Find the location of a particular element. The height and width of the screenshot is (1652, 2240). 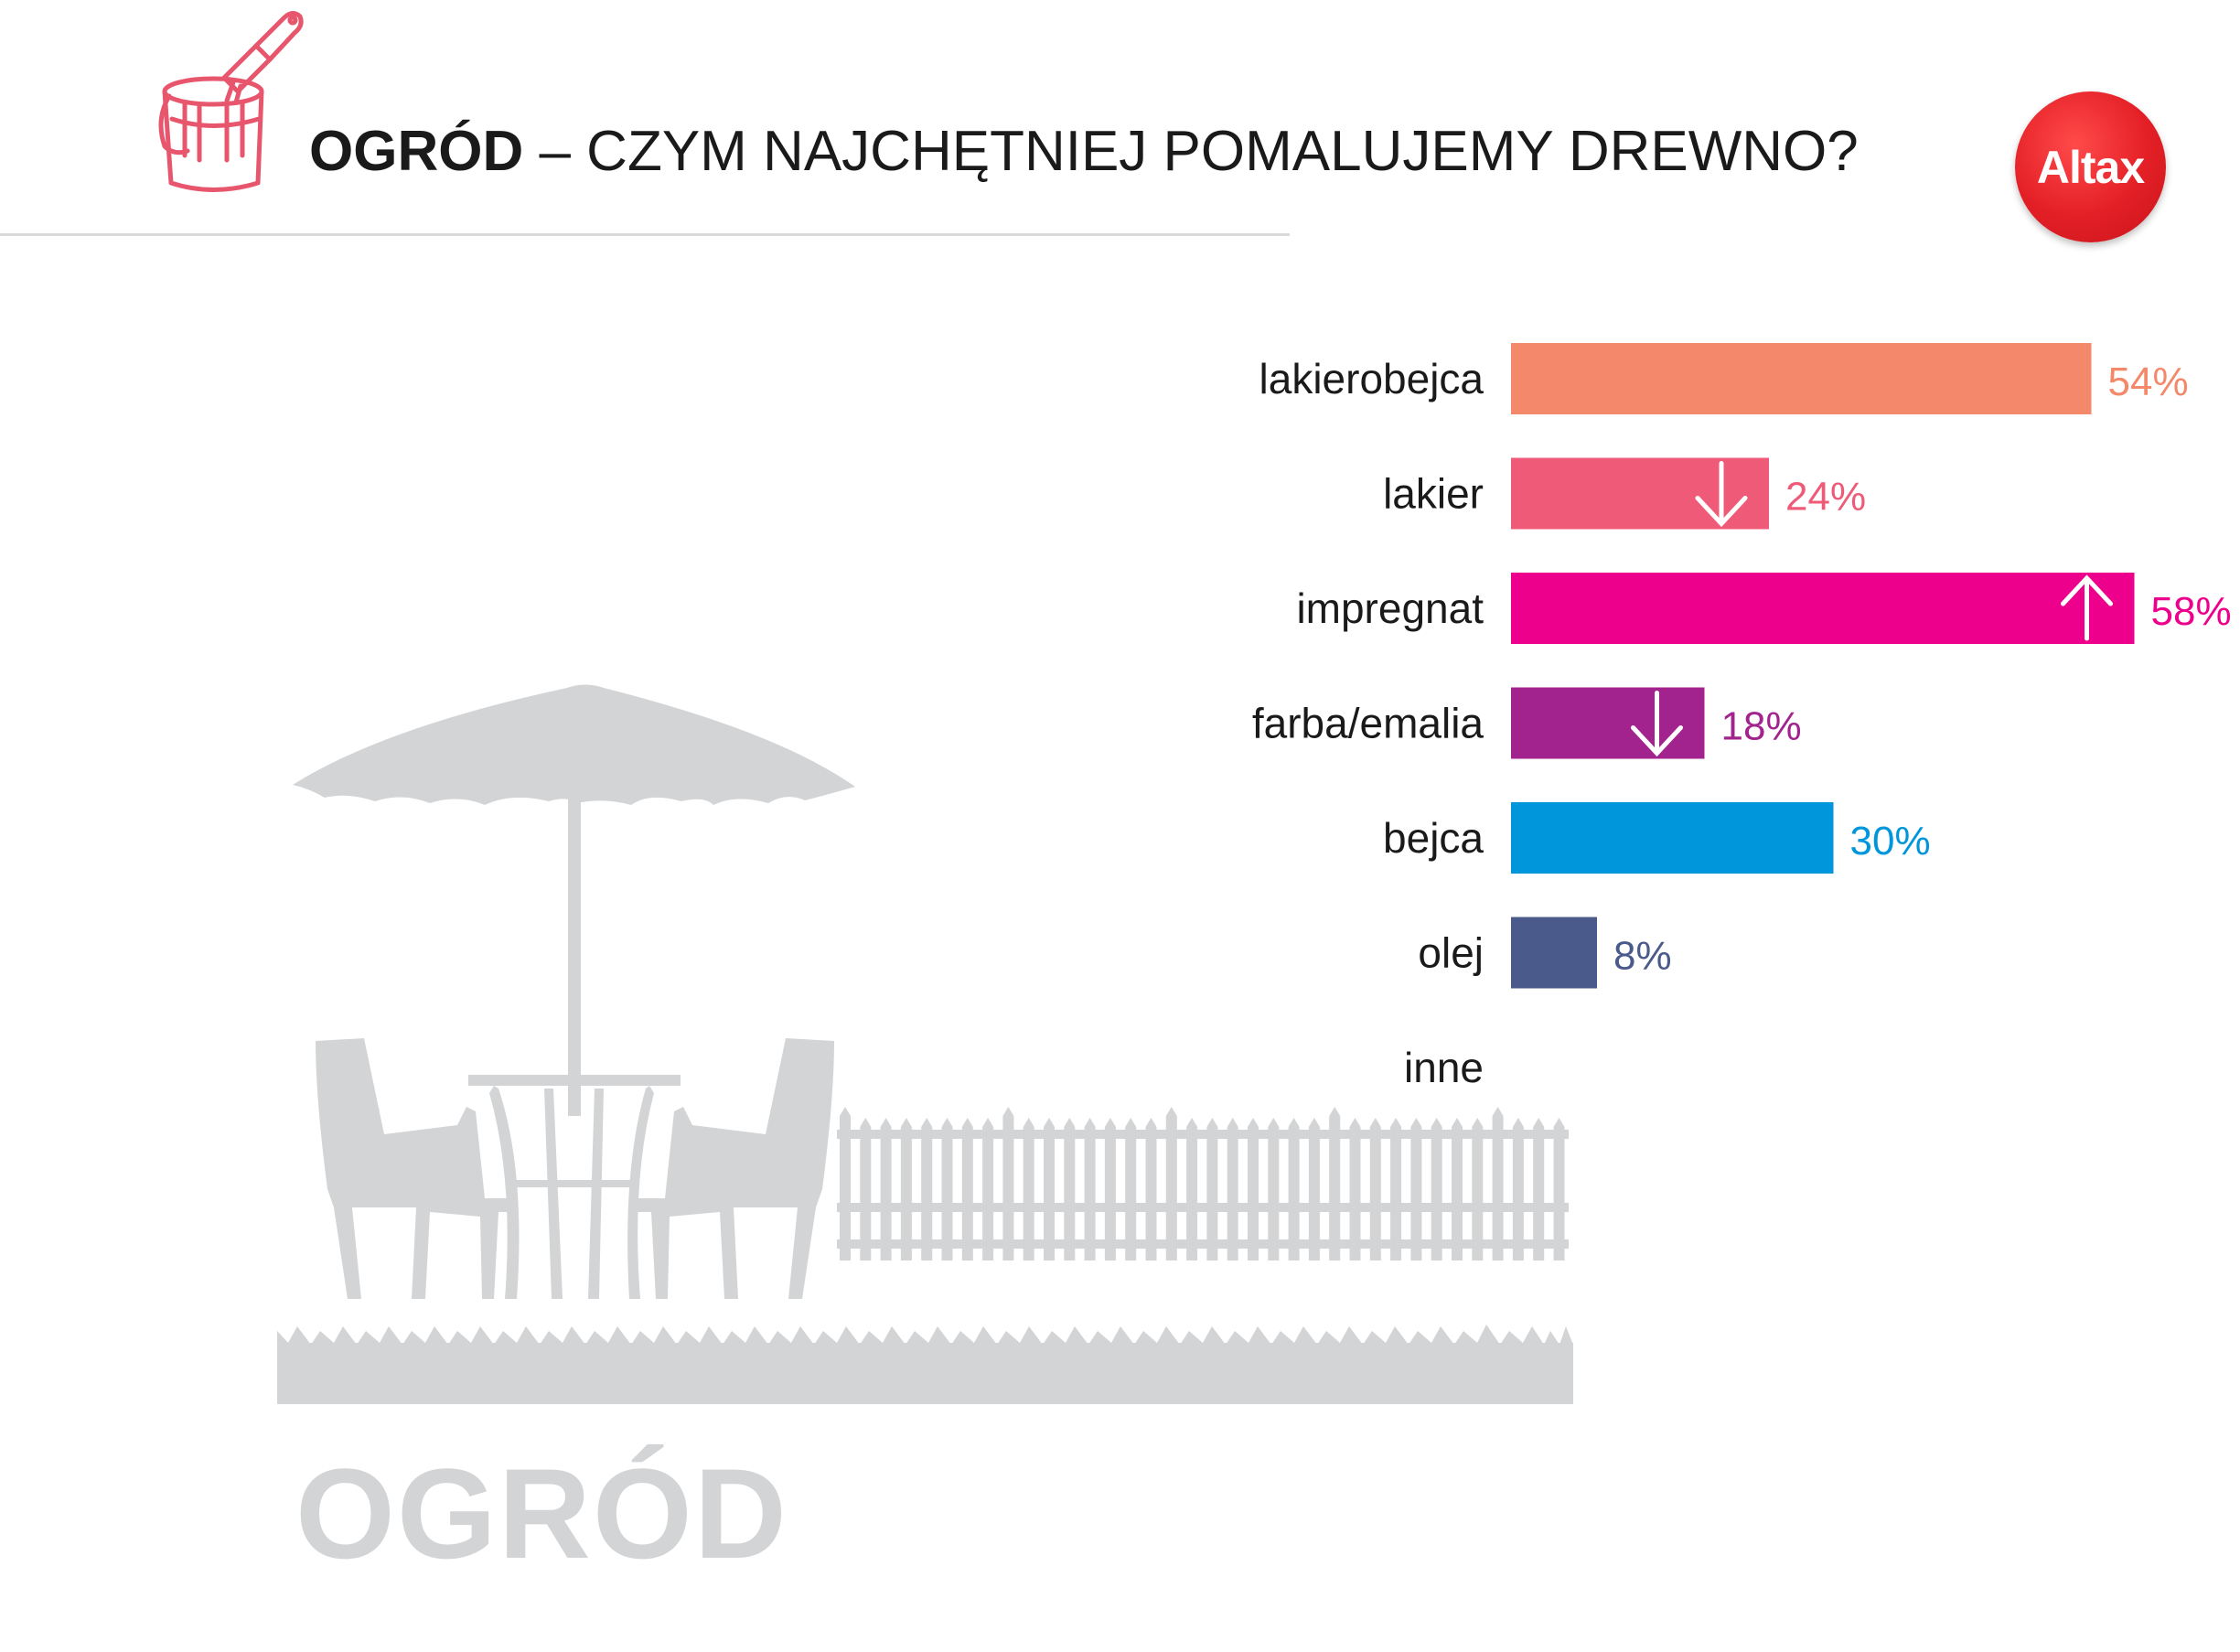

category-label: lakier is located at coordinates (1433, 494).